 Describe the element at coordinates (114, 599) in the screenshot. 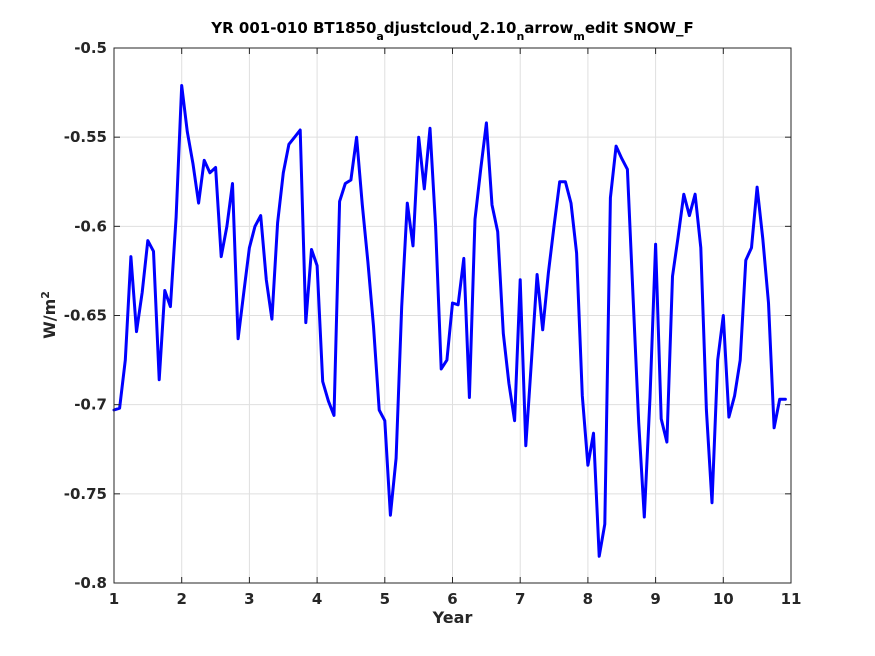

I see `x-tick-label: 1` at that location.